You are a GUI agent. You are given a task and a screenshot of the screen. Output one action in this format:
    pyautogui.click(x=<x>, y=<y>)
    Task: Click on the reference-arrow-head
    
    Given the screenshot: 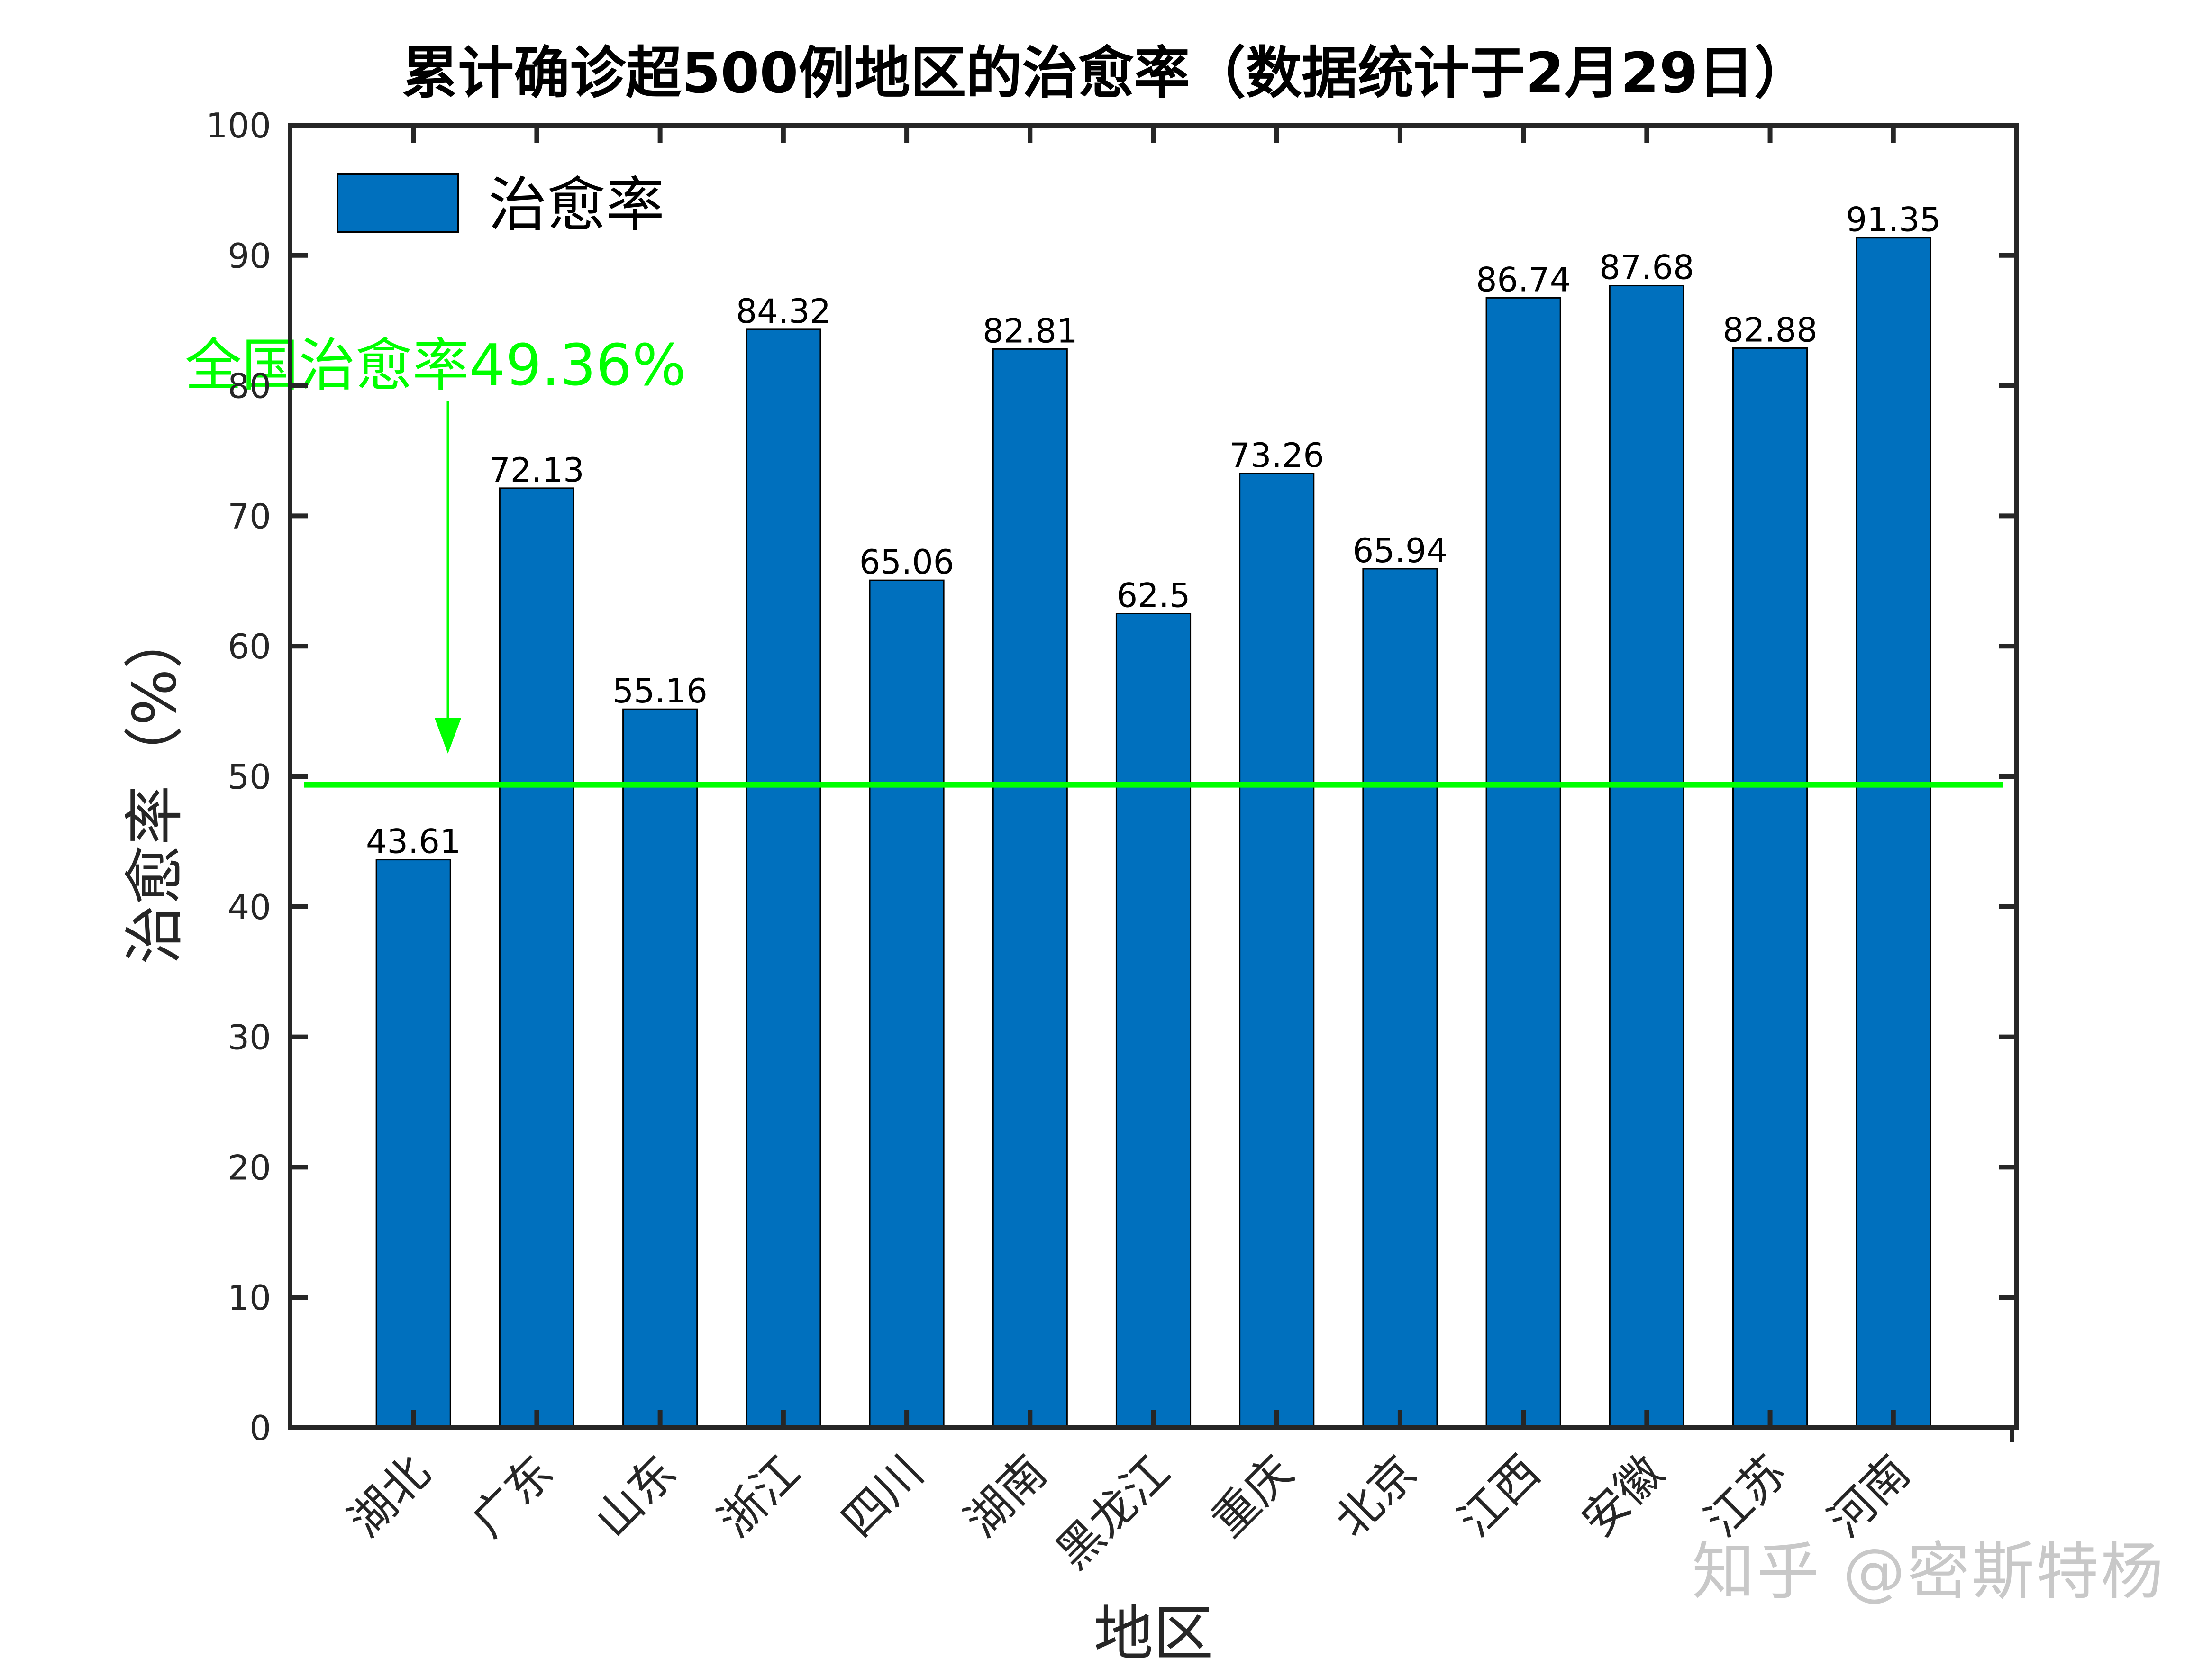 What is the action you would take?
    pyautogui.click(x=448, y=736)
    